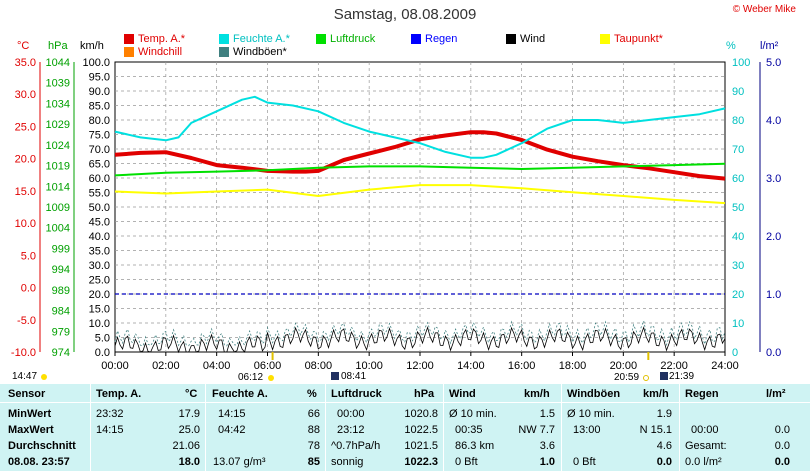  Describe the element at coordinates (26, 321) in the screenshot. I see `temp-tick-label: -5.0` at that location.